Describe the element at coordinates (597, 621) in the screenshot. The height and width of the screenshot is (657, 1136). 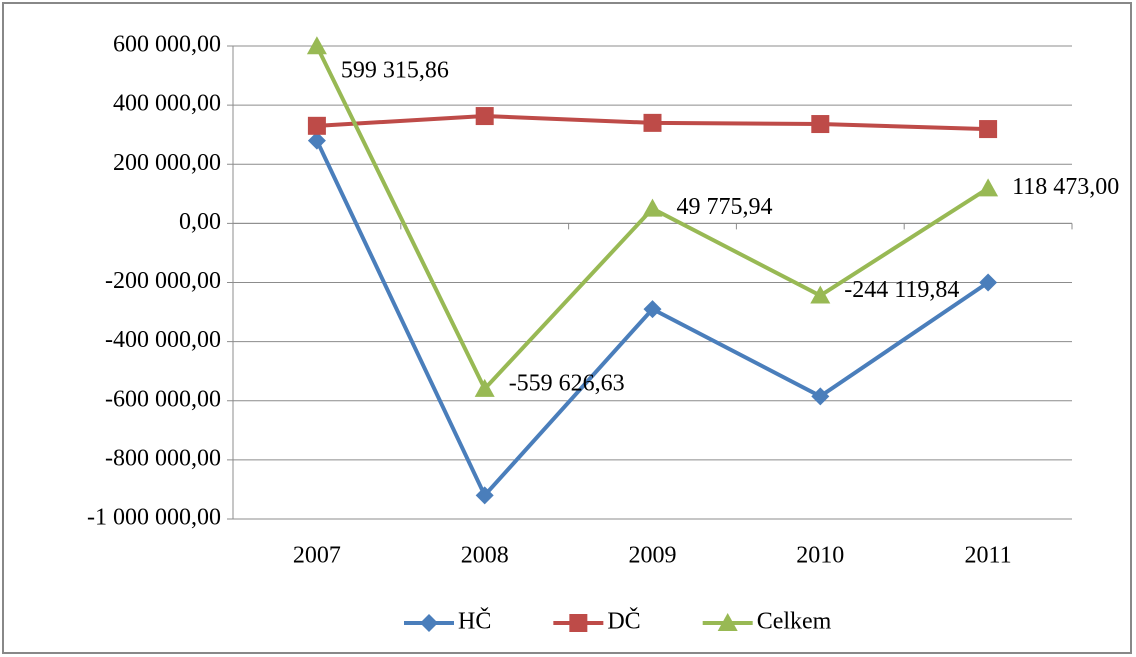
I see `legend-item: DČ` at that location.